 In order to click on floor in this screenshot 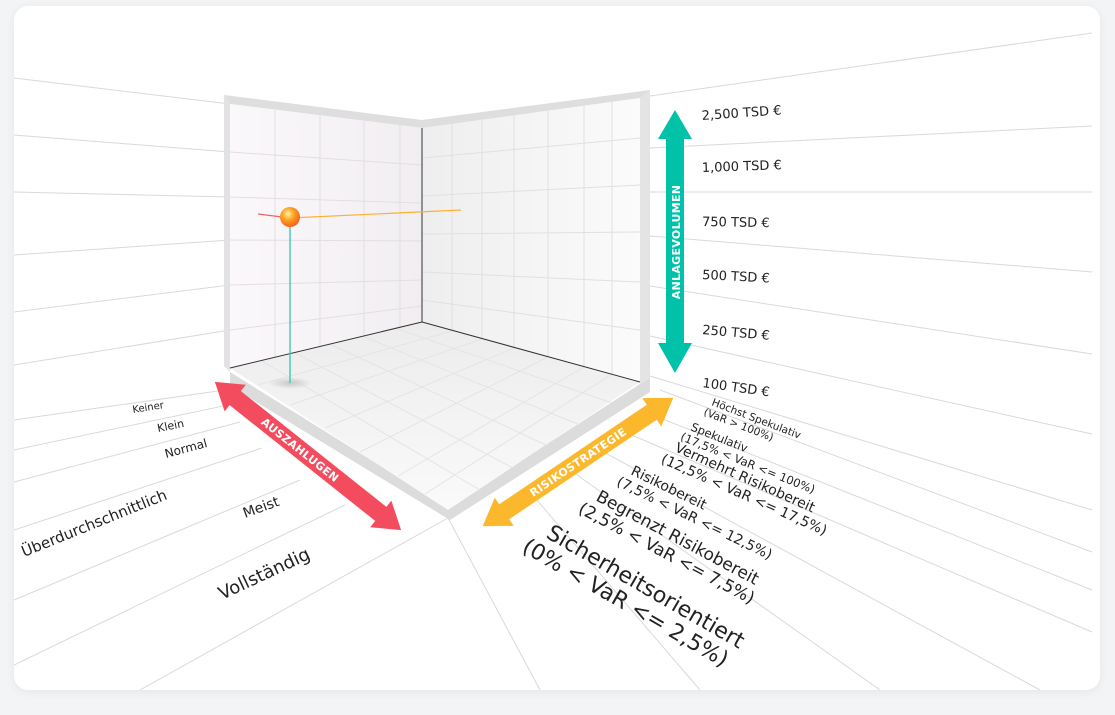, I will do `click(435, 416)`.